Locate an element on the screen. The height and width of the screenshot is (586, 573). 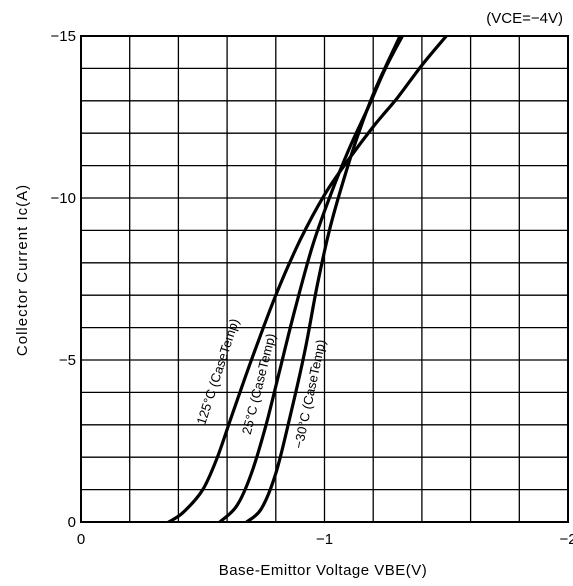
x-tick-label: −1 is located at coordinates (324, 539).